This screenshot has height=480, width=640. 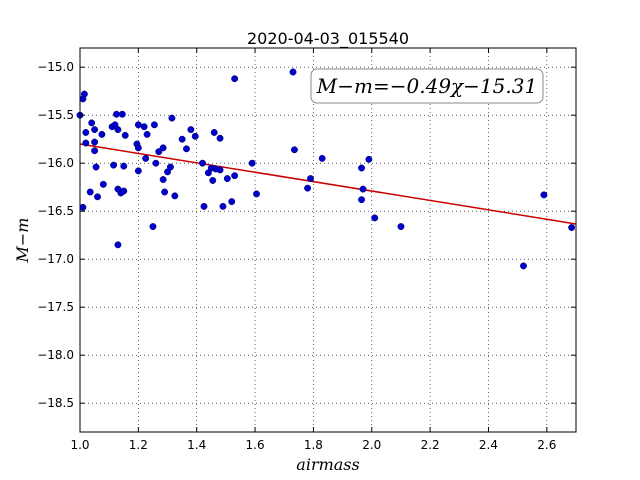 I want to click on x-tick-label: 2.6, so click(x=546, y=445).